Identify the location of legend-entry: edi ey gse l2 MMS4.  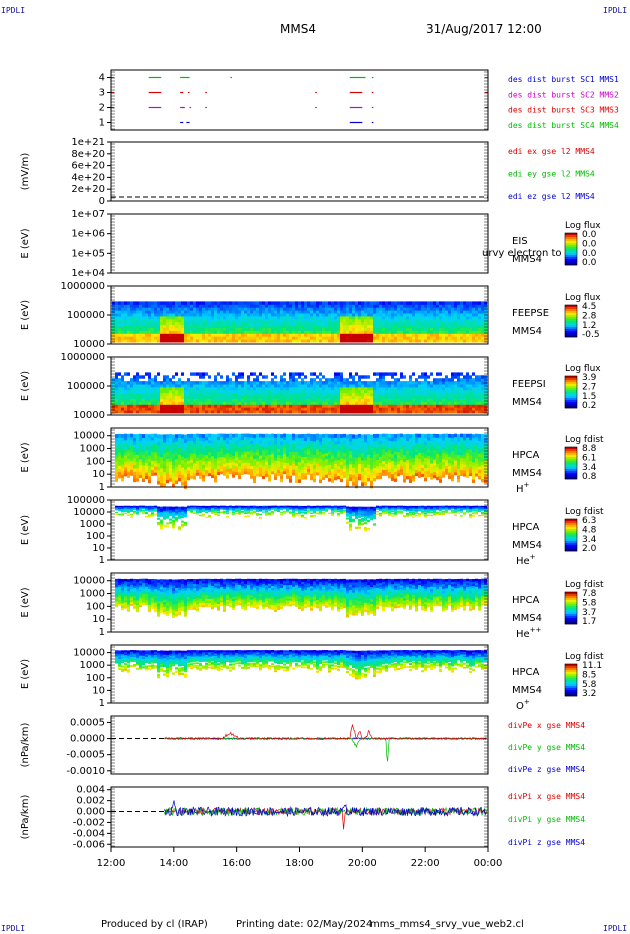
(551, 174).